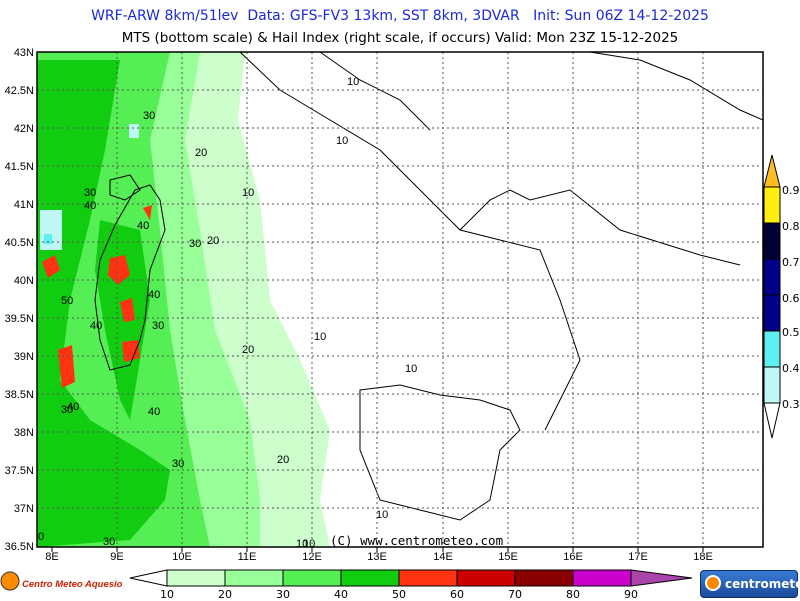  Describe the element at coordinates (116, 557) in the screenshot. I see `lon-label: 9E` at that location.